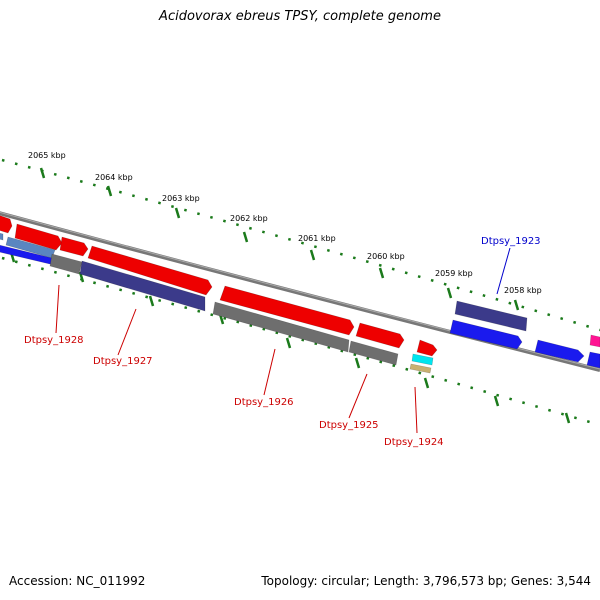 The height and width of the screenshot is (600, 600). Describe the element at coordinates (349, 425) in the screenshot. I see `gene-label-3: Dtpsy_1925` at that location.